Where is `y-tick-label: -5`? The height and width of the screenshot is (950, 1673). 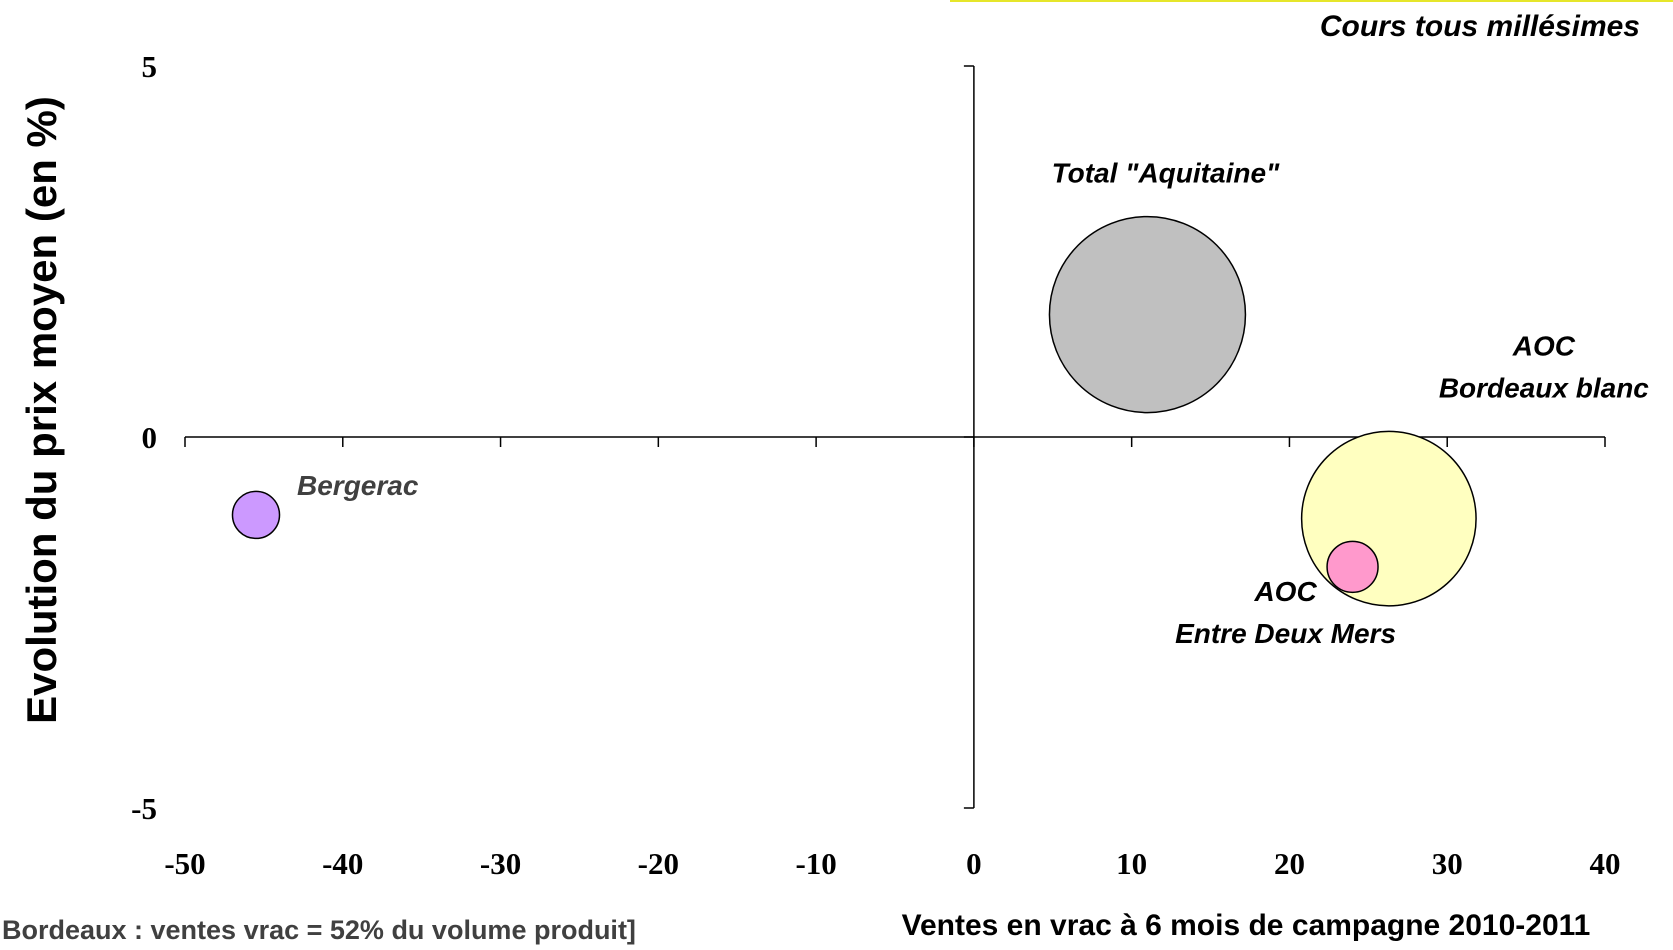 y-tick-label: -5 is located at coordinates (144, 808).